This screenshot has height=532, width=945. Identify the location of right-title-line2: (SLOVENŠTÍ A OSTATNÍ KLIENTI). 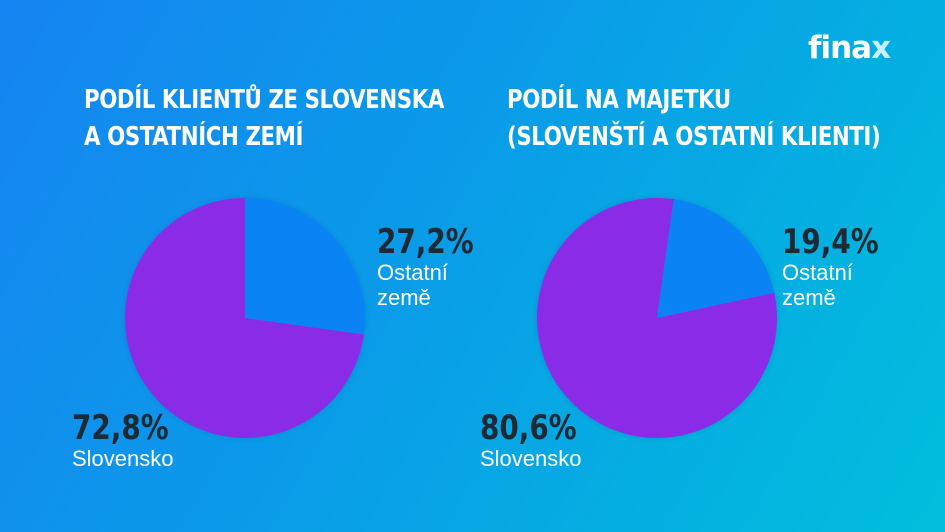
(694, 137).